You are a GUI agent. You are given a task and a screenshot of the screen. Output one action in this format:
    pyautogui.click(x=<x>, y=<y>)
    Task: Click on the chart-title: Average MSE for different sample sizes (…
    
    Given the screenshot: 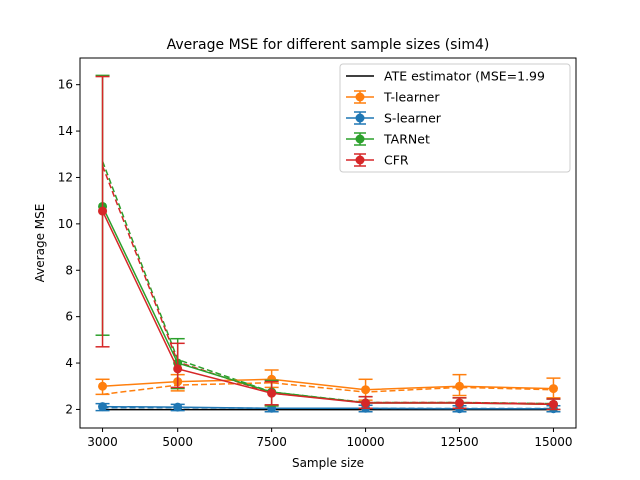 What is the action you would take?
    pyautogui.click(x=328, y=45)
    